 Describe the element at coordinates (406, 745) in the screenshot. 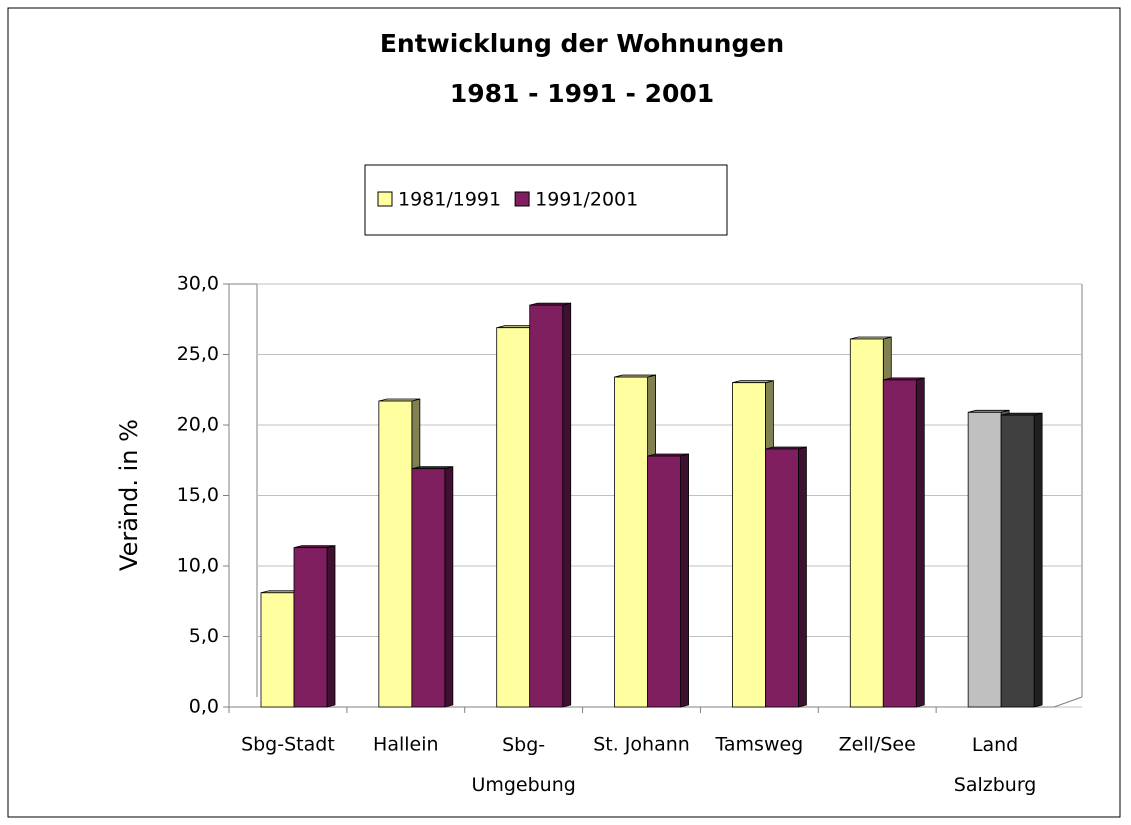

I see `x-tick-label: Hallein` at that location.